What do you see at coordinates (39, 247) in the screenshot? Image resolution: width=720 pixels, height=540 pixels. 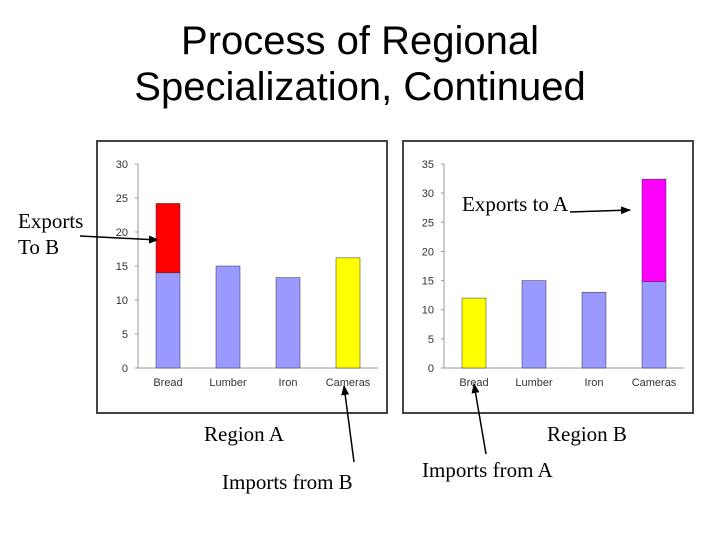 I see `exports-to-b-line-2: To B` at bounding box center [39, 247].